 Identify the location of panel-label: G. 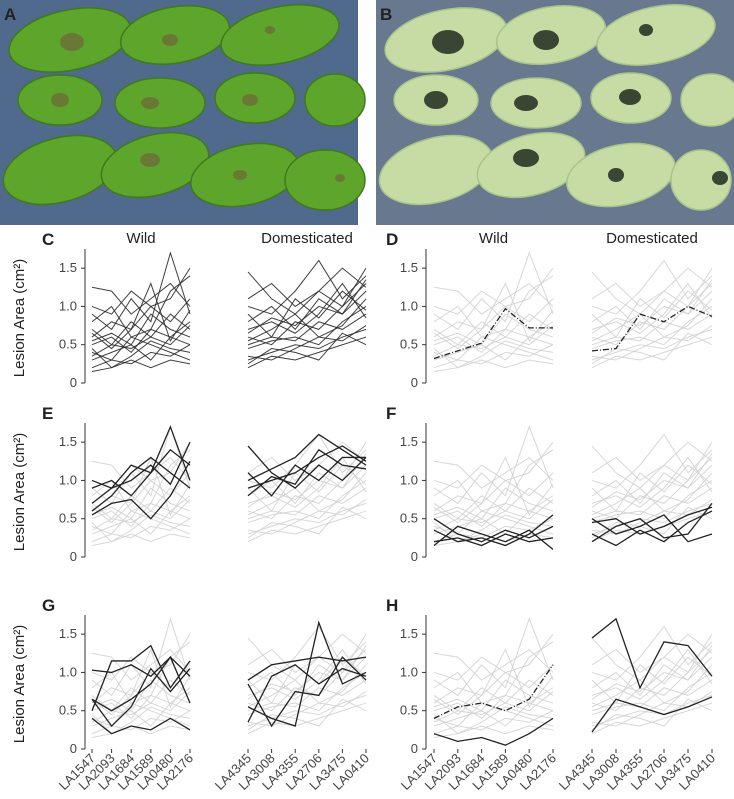
(48, 605).